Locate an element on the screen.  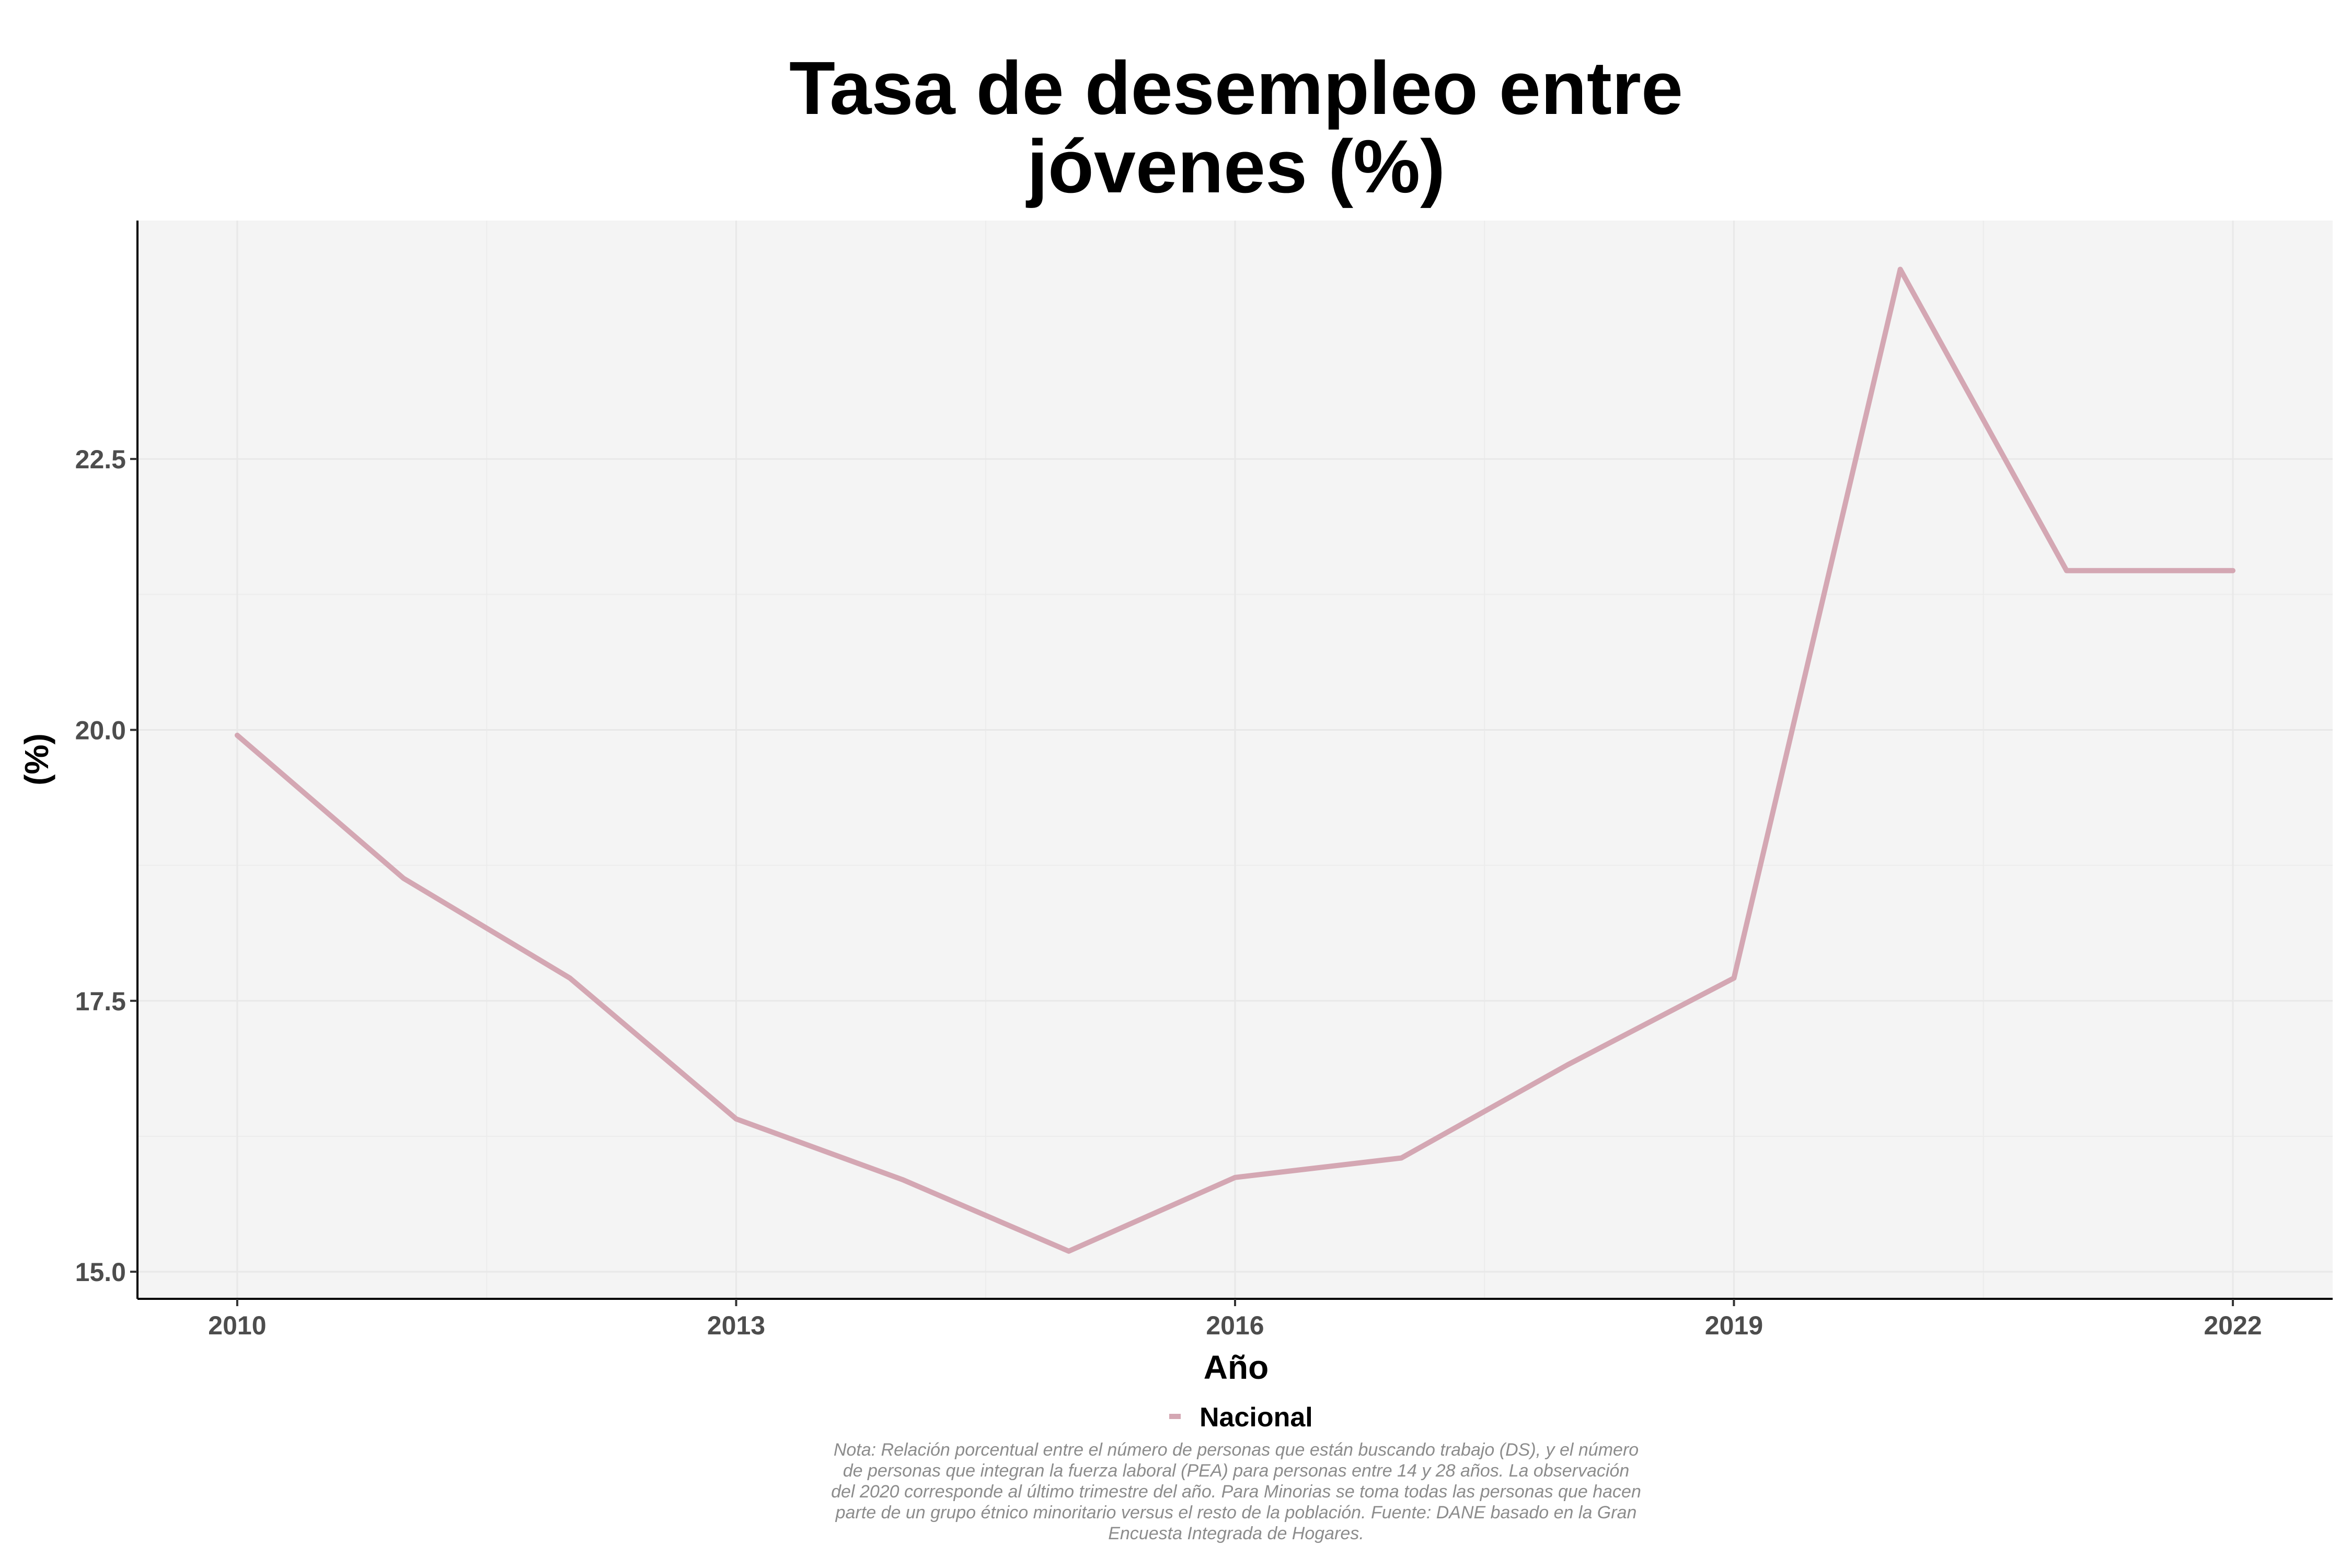
y-tick-label: 15.0 is located at coordinates (100, 1272).